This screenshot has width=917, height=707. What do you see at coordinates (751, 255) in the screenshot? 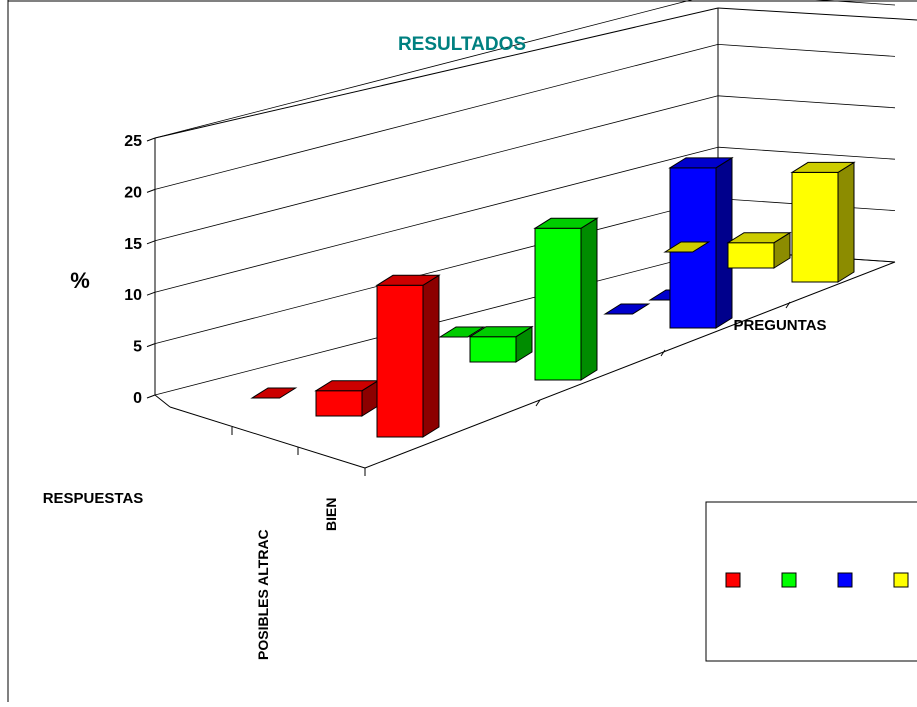
I see `bar-g3-r1-front` at bounding box center [751, 255].